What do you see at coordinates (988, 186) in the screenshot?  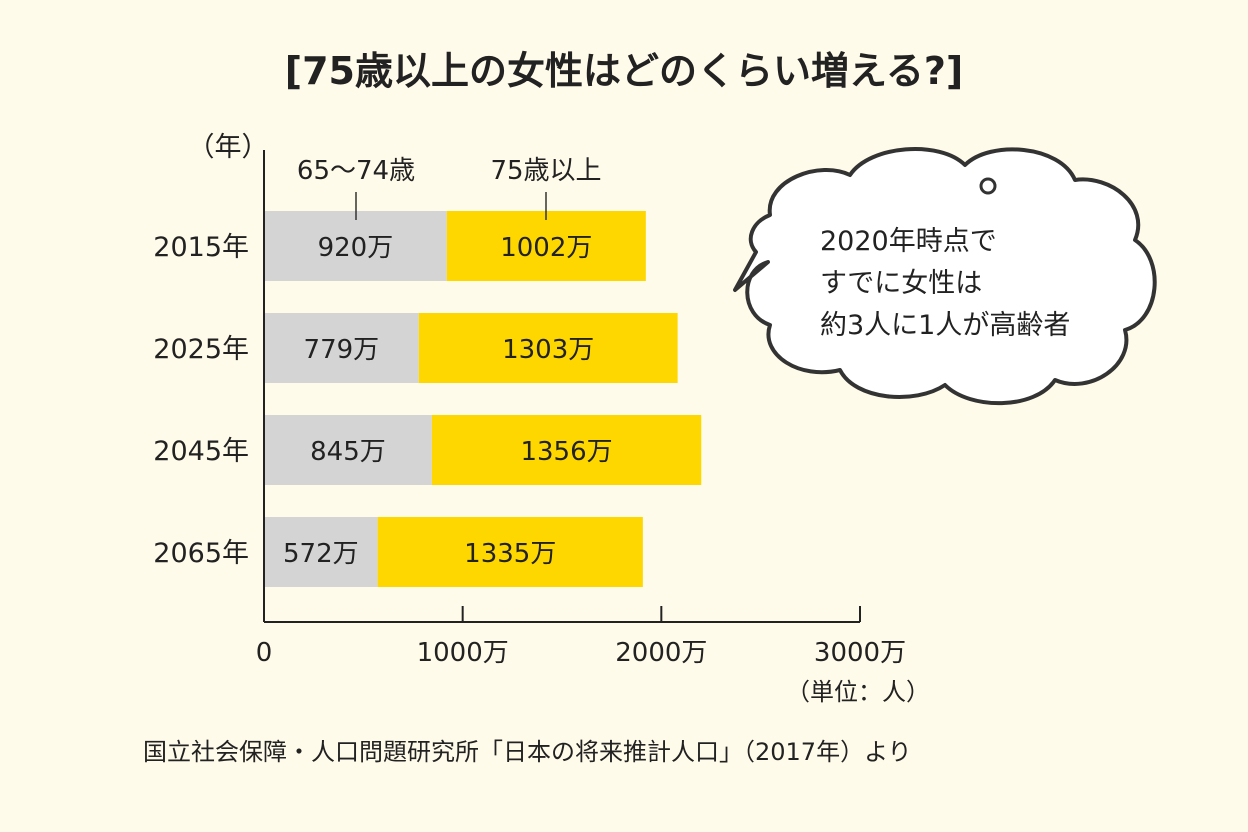 I see `speech-bubble-loop` at bounding box center [988, 186].